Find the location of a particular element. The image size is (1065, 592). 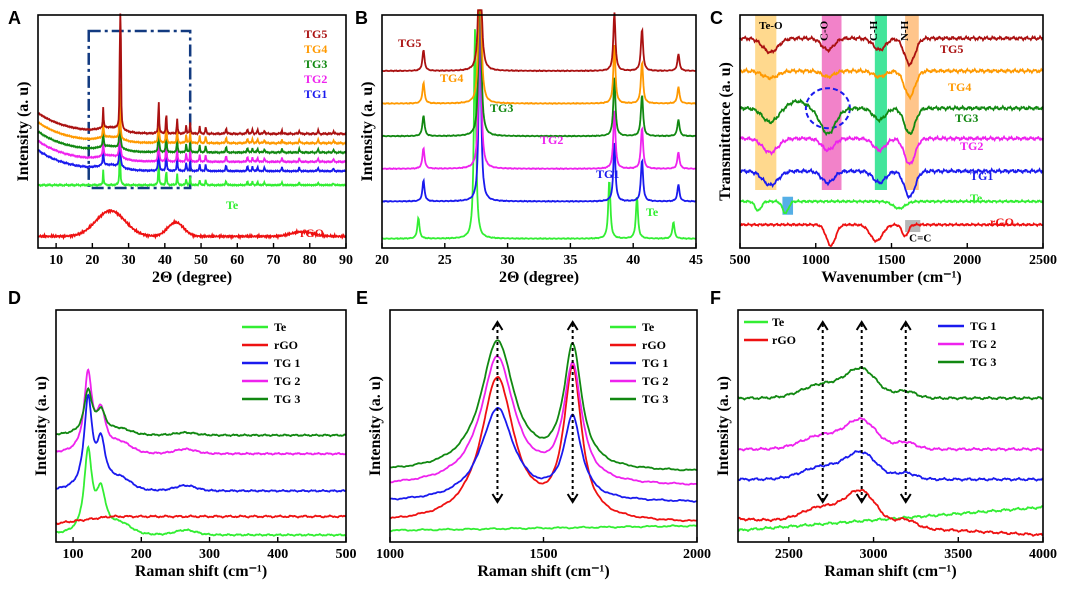

series-c-tg2 is located at coordinates (891, 150).